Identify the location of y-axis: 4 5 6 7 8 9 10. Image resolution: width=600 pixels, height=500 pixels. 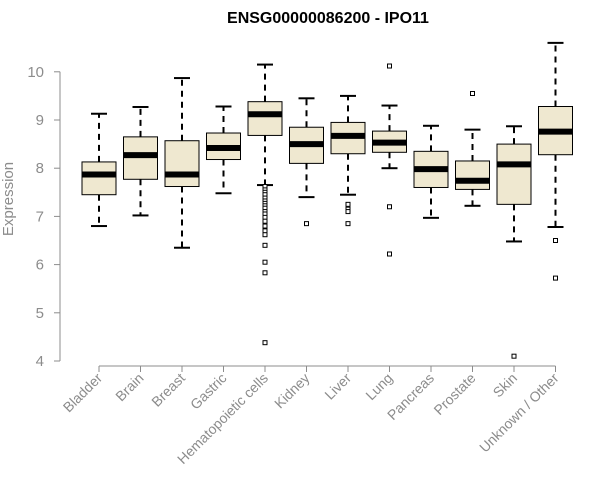
(44, 217).